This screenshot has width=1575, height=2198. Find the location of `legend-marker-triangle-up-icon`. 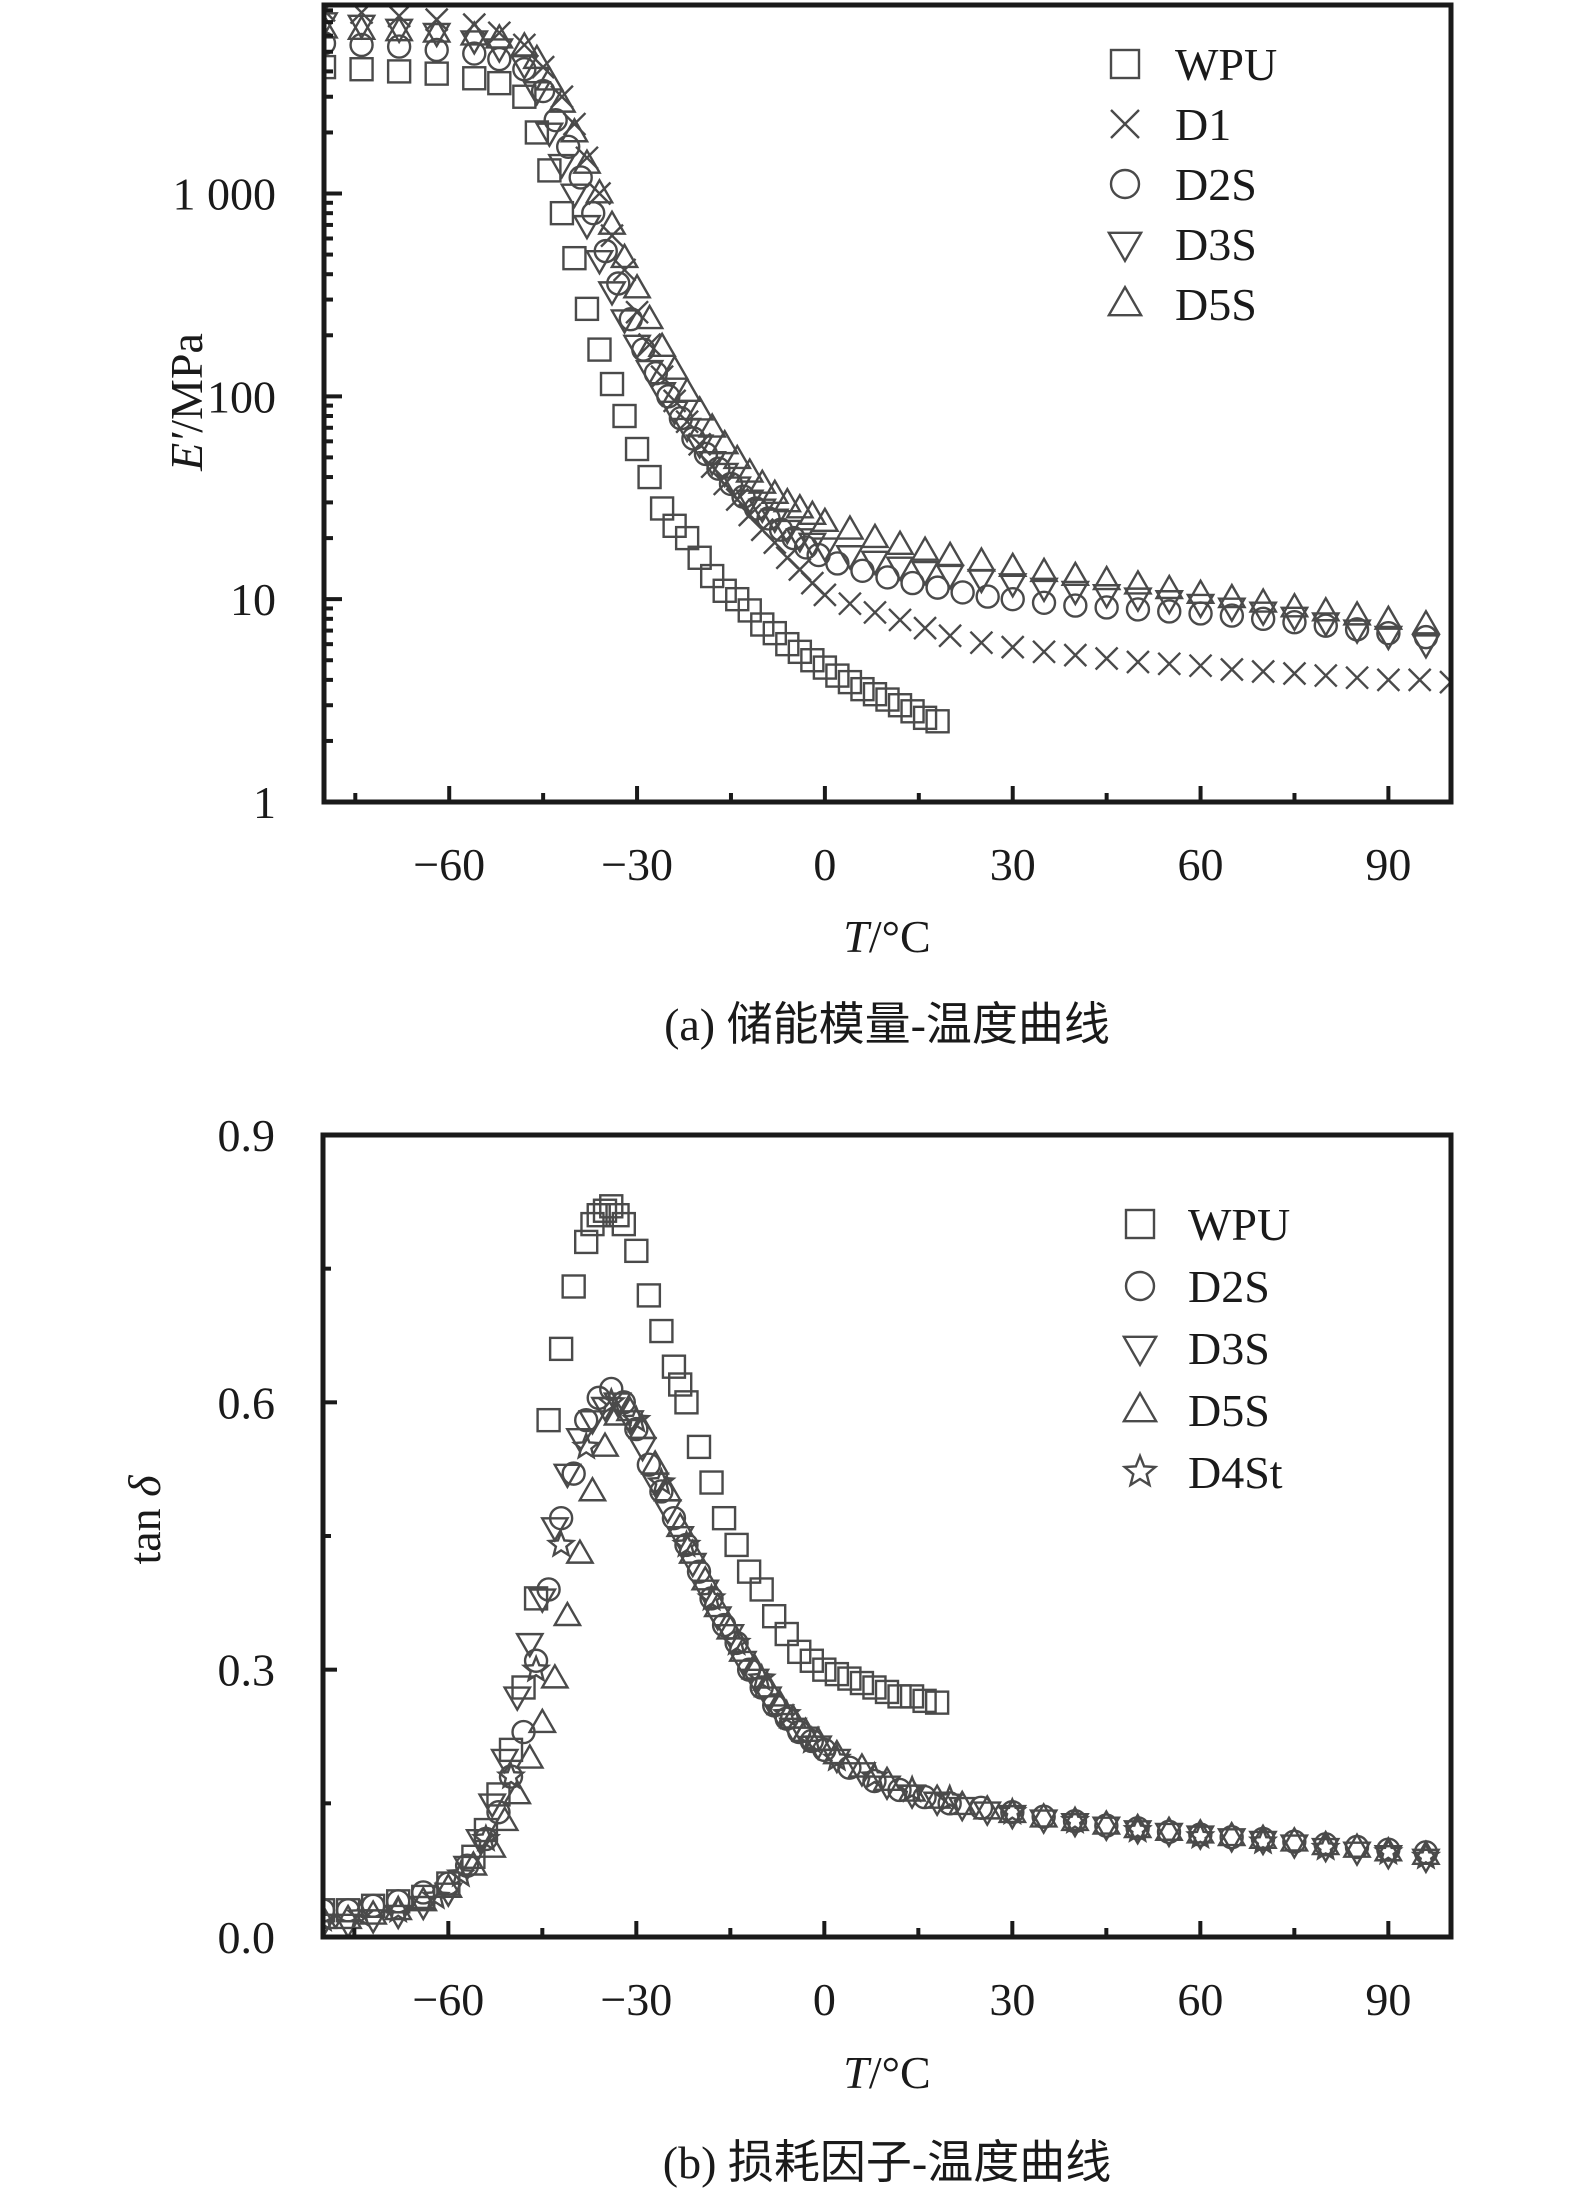

legend-marker-triangle-up-icon is located at coordinates (1125, 300).